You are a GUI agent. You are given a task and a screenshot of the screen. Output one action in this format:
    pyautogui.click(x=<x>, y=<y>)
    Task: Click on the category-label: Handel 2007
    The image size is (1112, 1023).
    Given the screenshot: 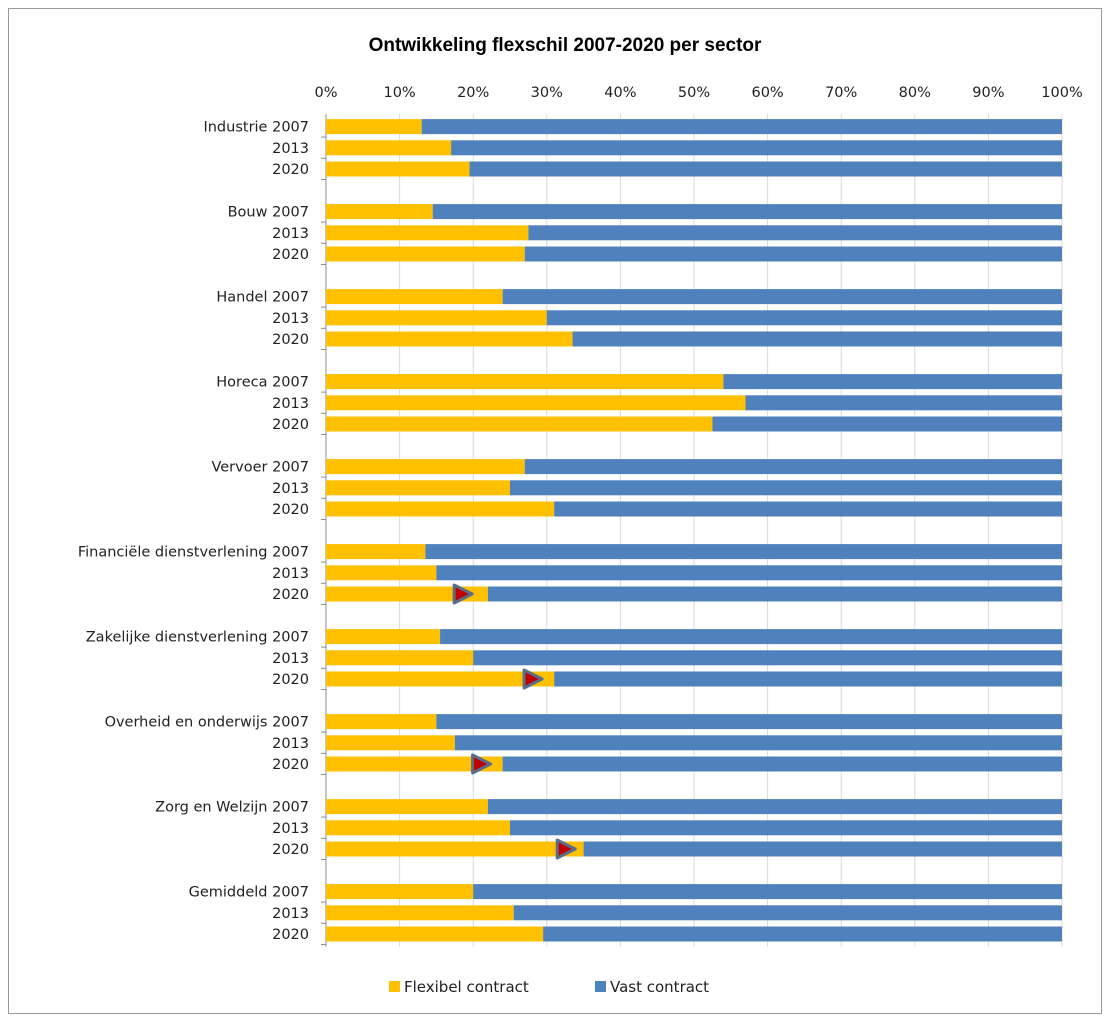 What is the action you would take?
    pyautogui.click(x=262, y=298)
    